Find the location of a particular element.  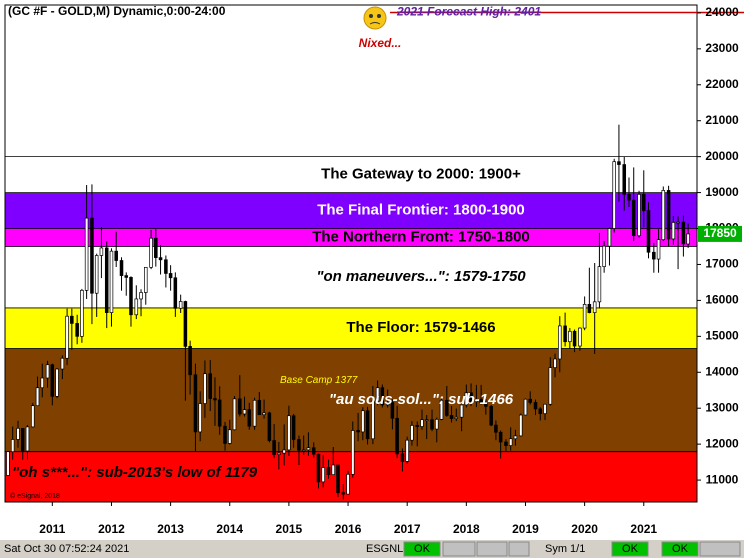

band-label: "oh s***...": sub-2013's low of 1179 is located at coordinates (135, 472).